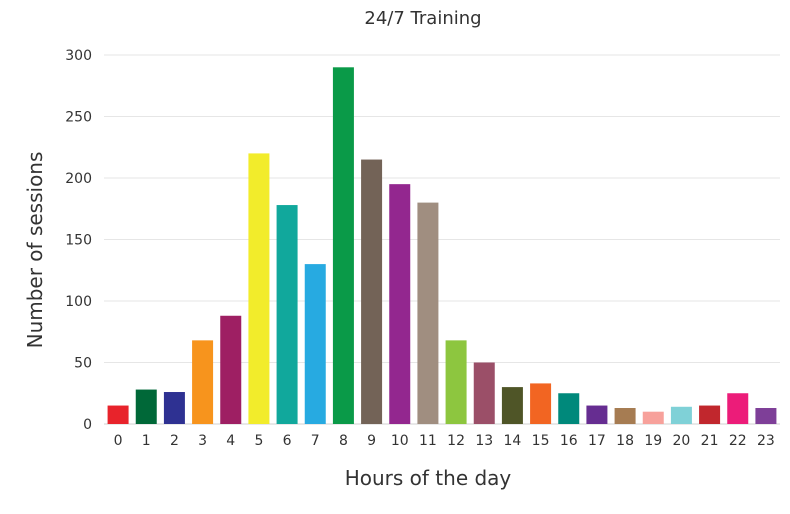 The image size is (790, 514). What do you see at coordinates (78, 179) in the screenshot?
I see `y-tick-label: 200` at bounding box center [78, 179].